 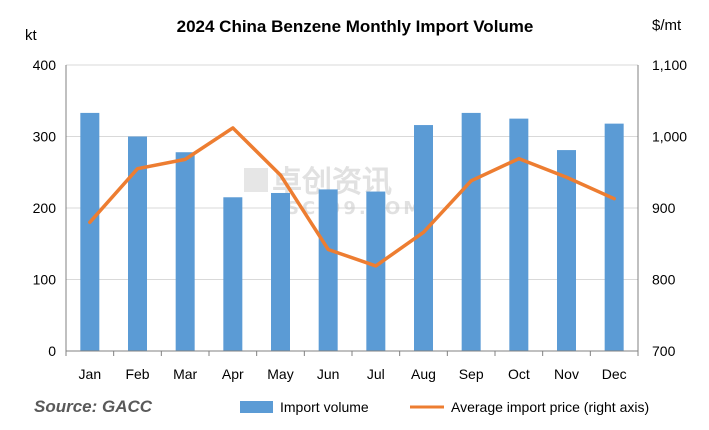 I want to click on x-tick-label: Nov, so click(x=566, y=374).